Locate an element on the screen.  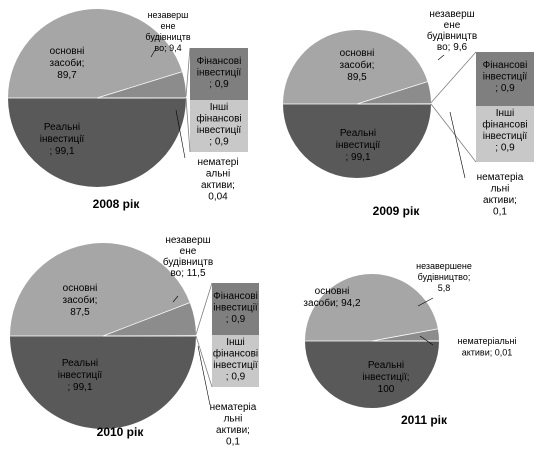
label-fixed-assets: основні засоби; 89,7 is located at coordinates (67, 63).